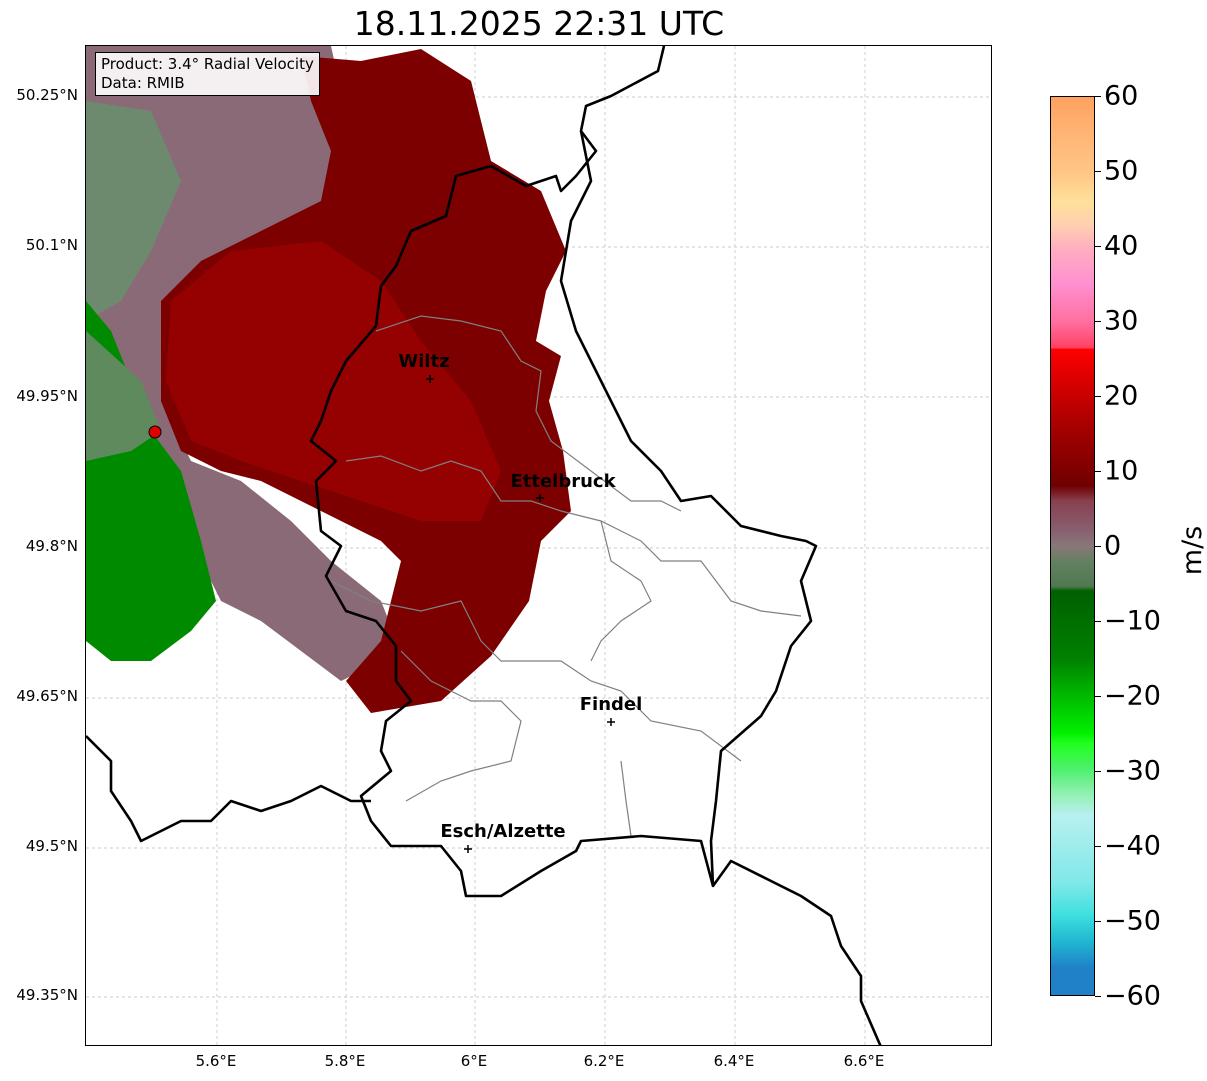  What do you see at coordinates (333, 381) in the screenshot?
I see `echo-outbound-core` at bounding box center [333, 381].